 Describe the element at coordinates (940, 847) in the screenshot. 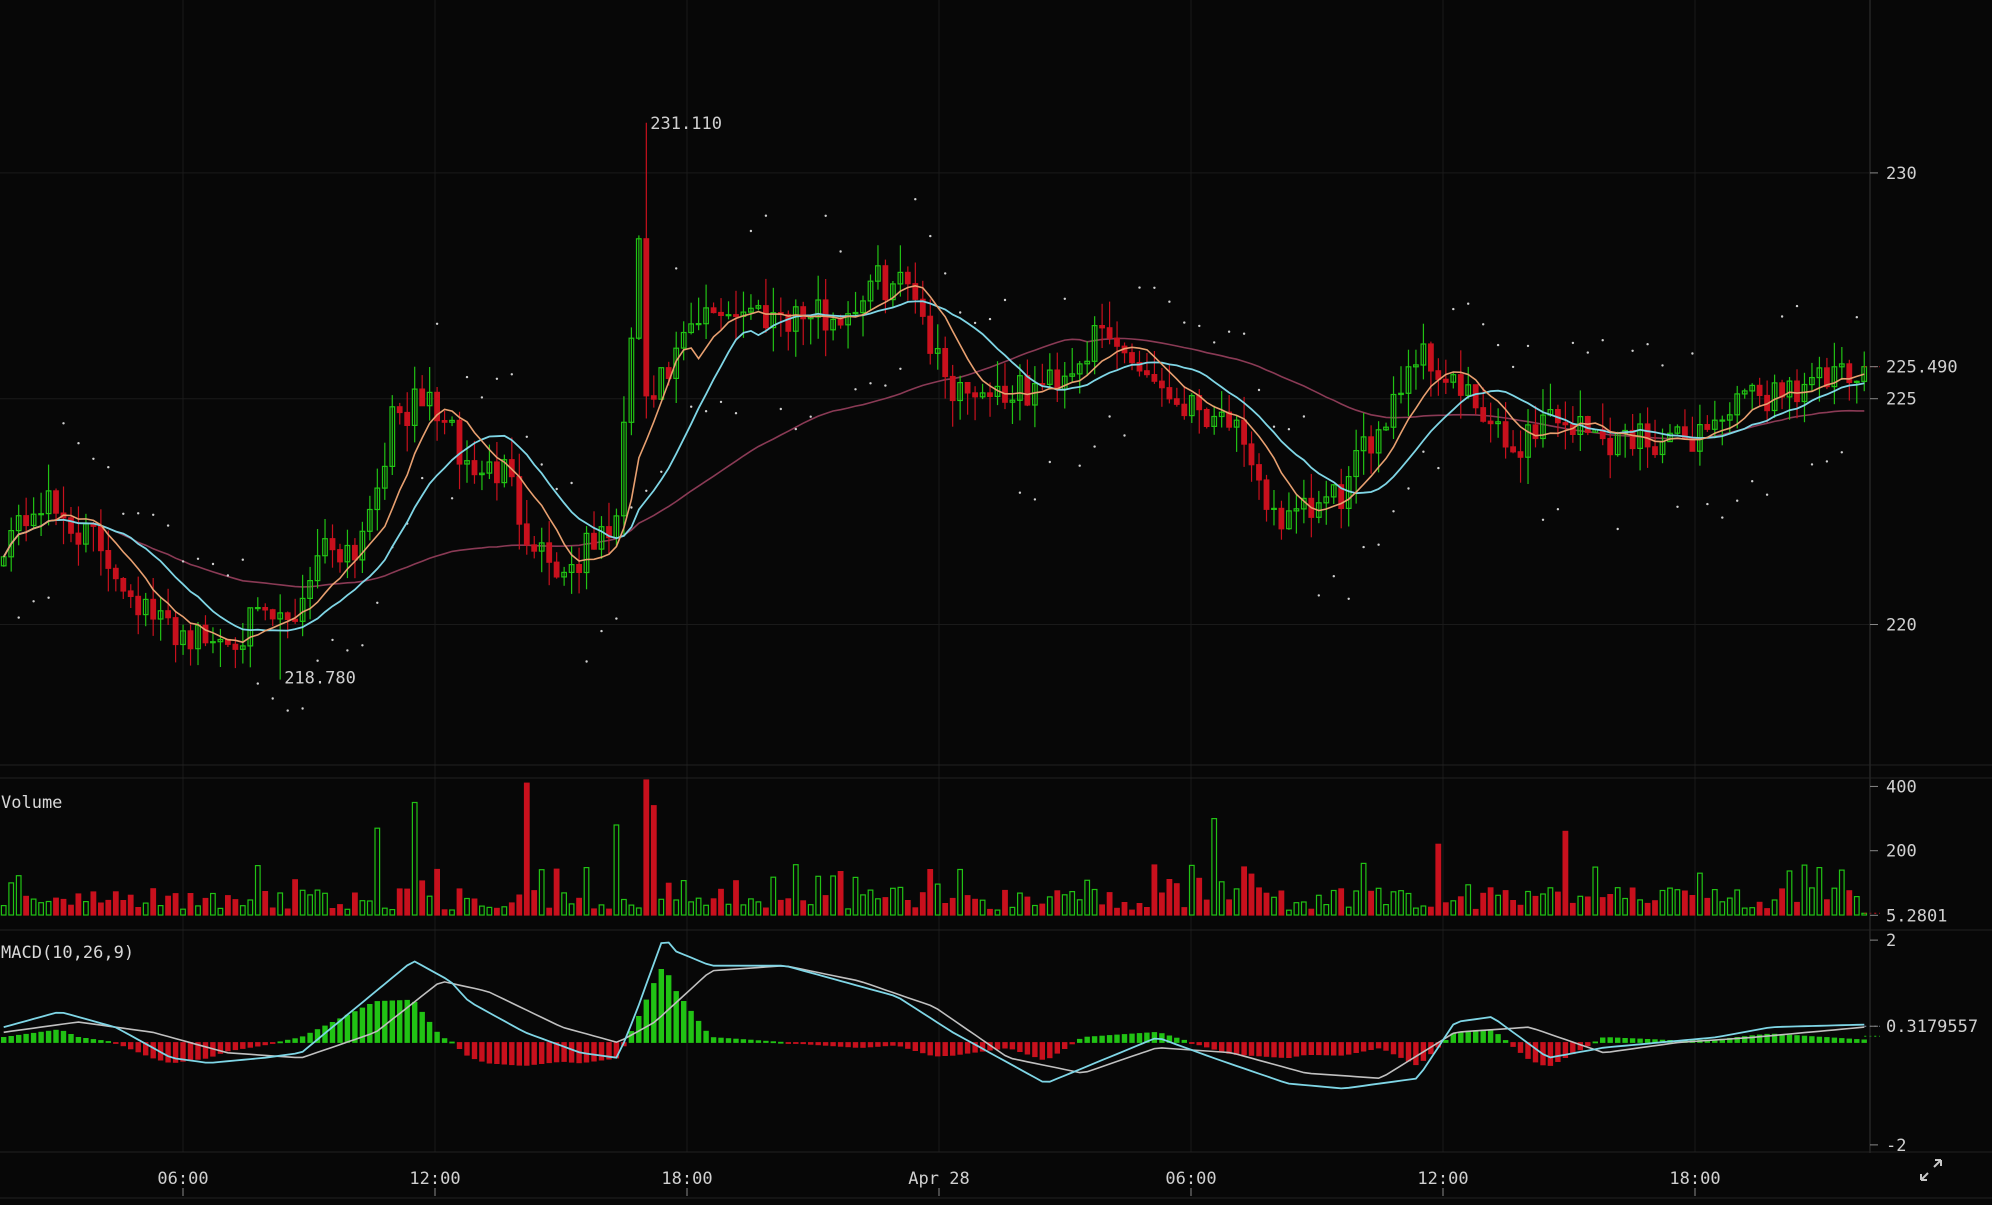

I see `volume-pane` at that location.